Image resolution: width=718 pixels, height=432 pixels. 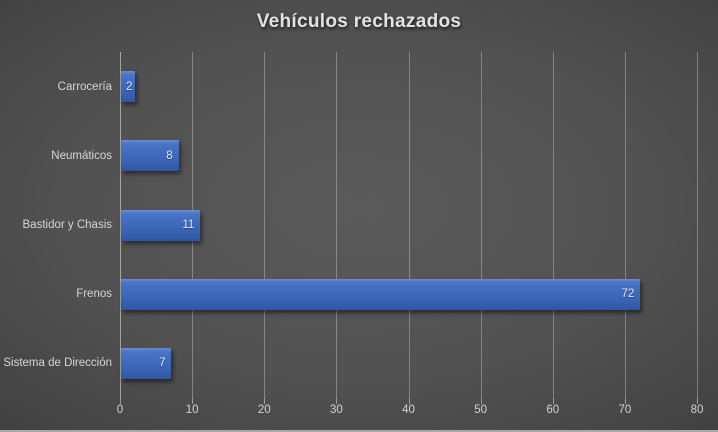 I want to click on bar-value-label: 2, so click(x=129, y=86).